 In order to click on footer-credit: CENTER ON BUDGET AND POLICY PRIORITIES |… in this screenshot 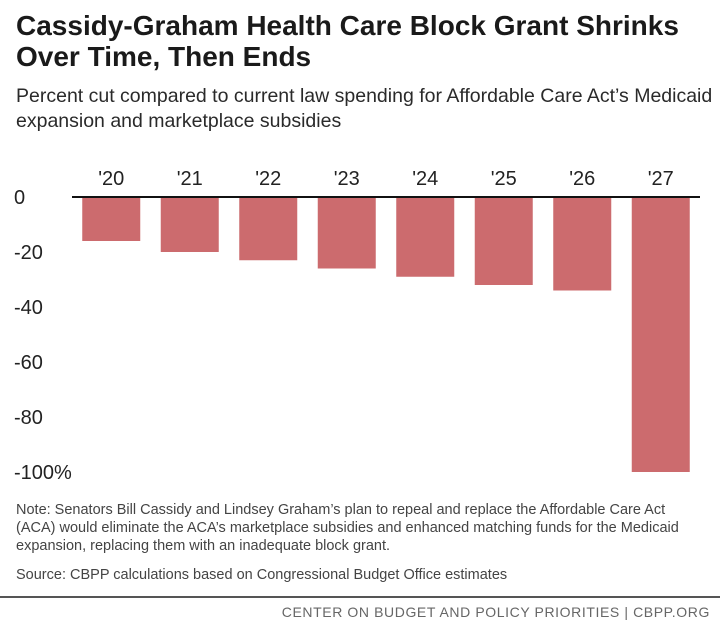, I will do `click(495, 612)`.